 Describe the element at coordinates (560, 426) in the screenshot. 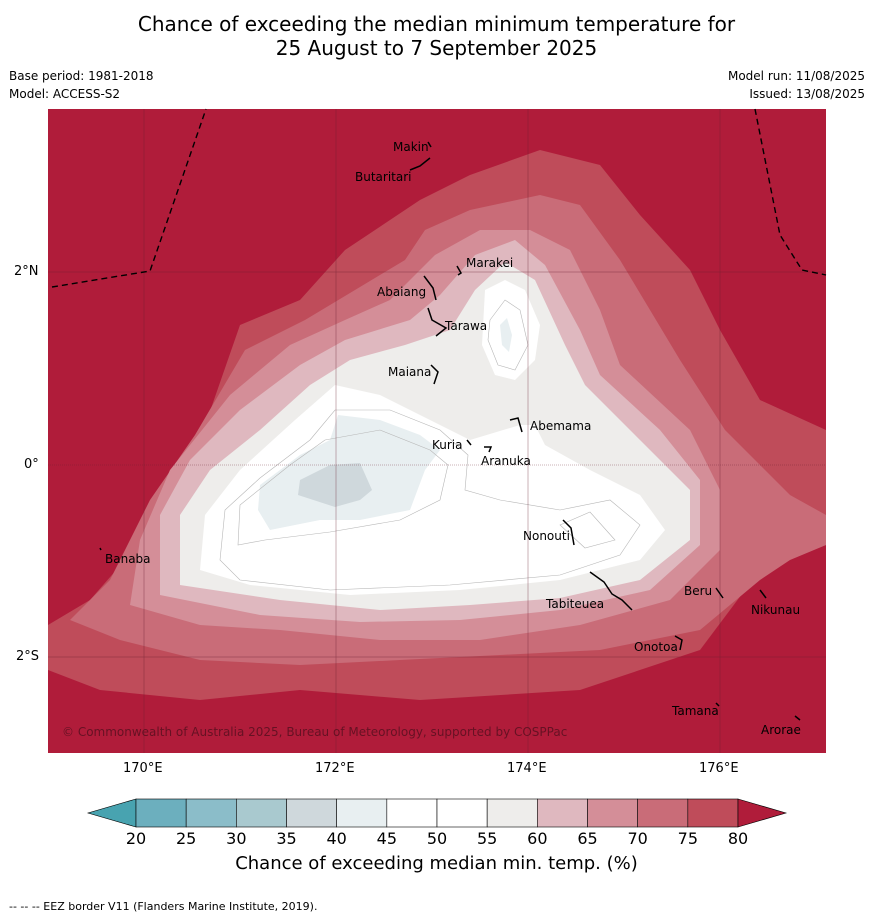

I see `label-abemama: Abemama` at that location.